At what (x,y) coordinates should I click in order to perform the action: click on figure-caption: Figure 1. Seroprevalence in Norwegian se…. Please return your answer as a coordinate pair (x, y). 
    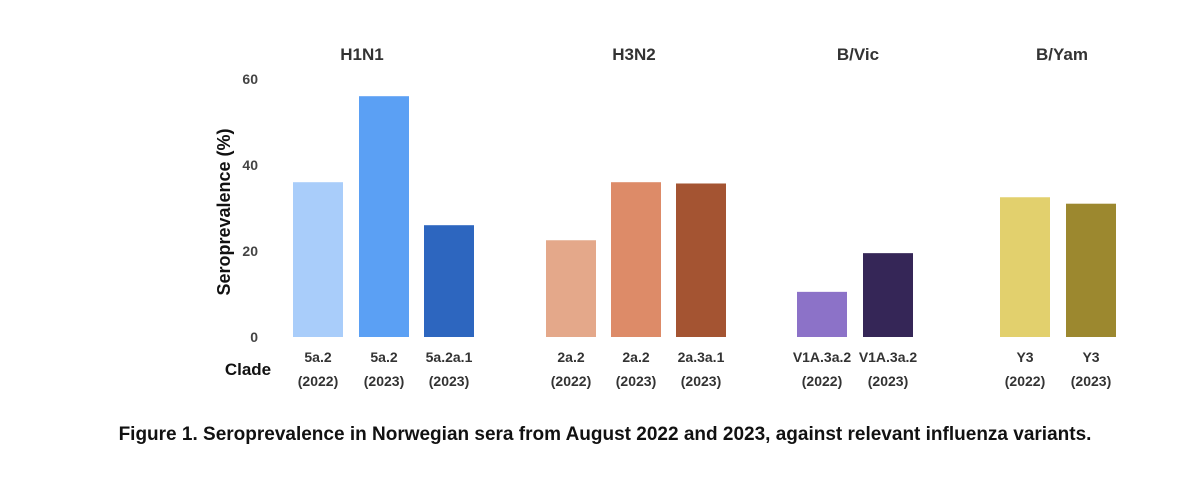
    Looking at the image, I should click on (605, 434).